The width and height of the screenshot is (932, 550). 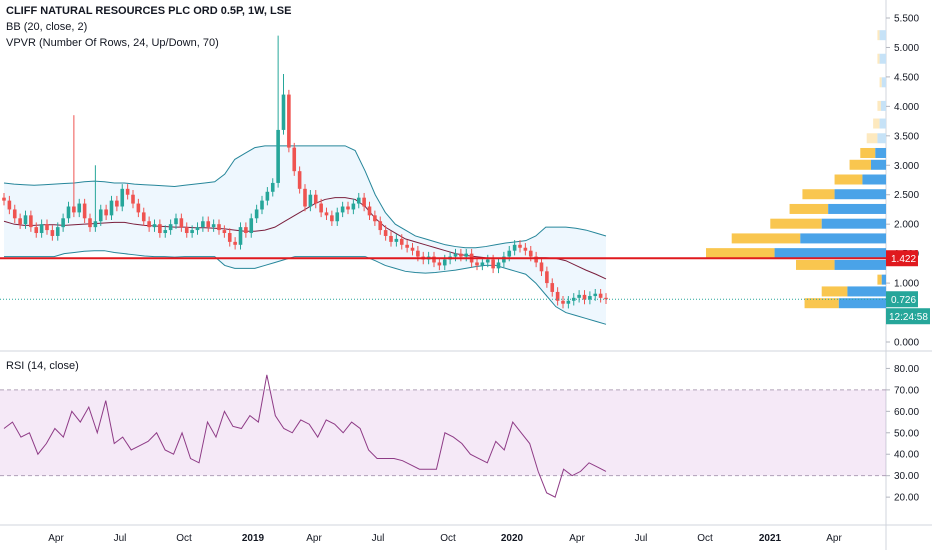 I want to click on time-axis-label: Apr, so click(x=577, y=538).